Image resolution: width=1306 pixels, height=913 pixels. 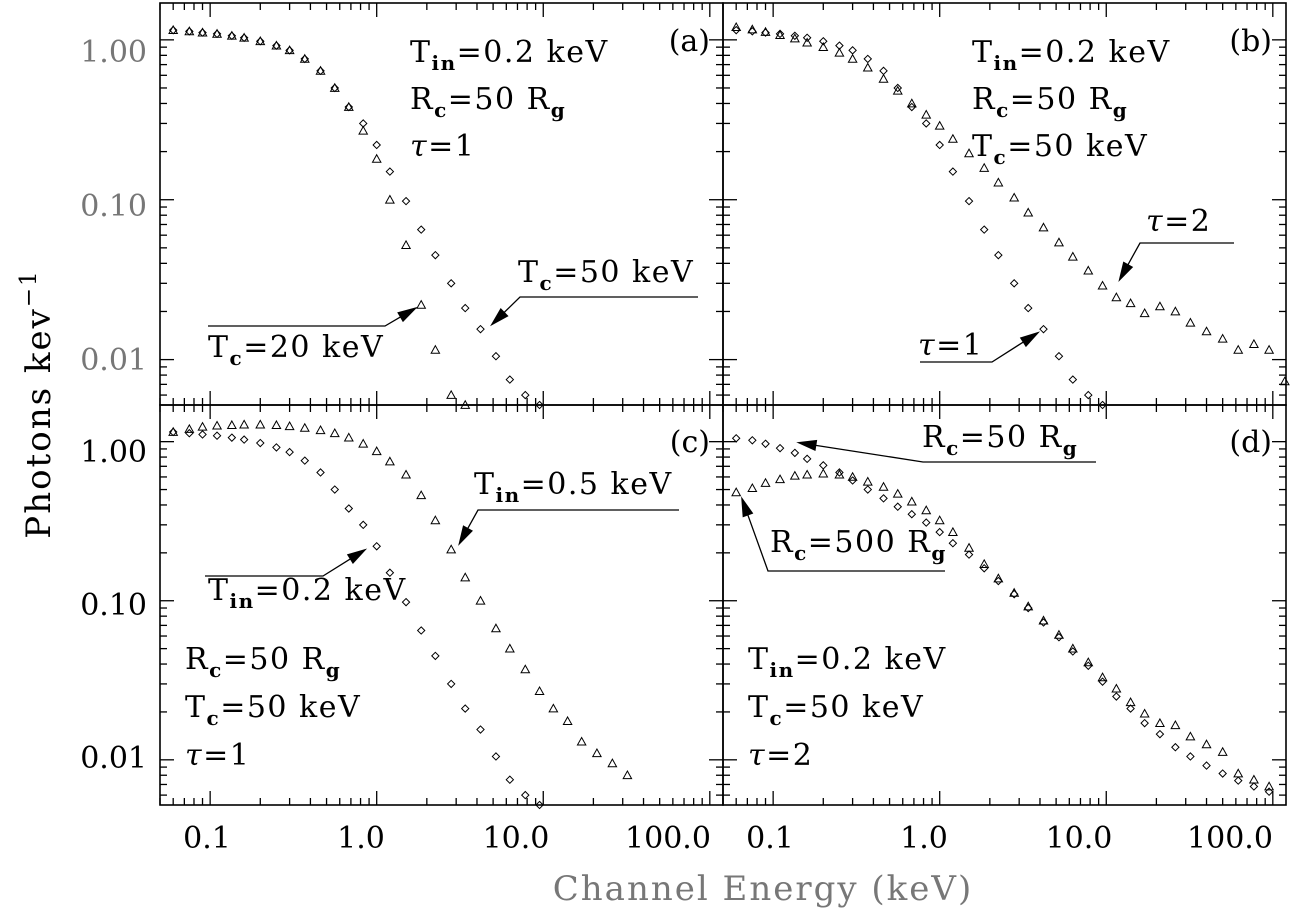 What do you see at coordinates (296, 350) in the screenshot?
I see `annotation-a-tc20: Tc=20 keV` at bounding box center [296, 350].